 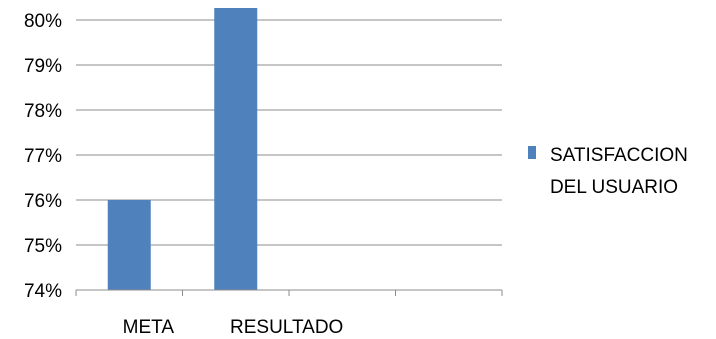 What do you see at coordinates (286, 327) in the screenshot?
I see `category-label: RESULTADO` at bounding box center [286, 327].